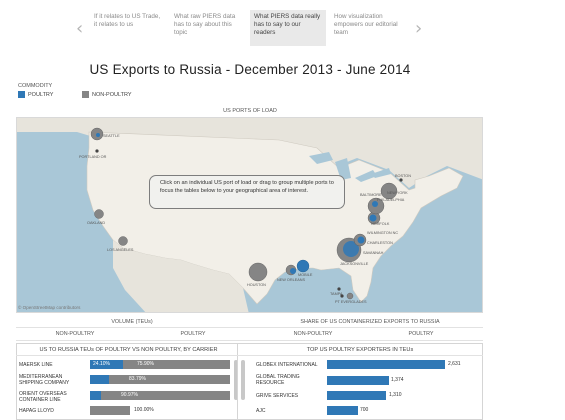  Describe the element at coordinates (176, 364) in the screenshot. I see `carrier-non-poultry-bar: 75.90%` at that location.